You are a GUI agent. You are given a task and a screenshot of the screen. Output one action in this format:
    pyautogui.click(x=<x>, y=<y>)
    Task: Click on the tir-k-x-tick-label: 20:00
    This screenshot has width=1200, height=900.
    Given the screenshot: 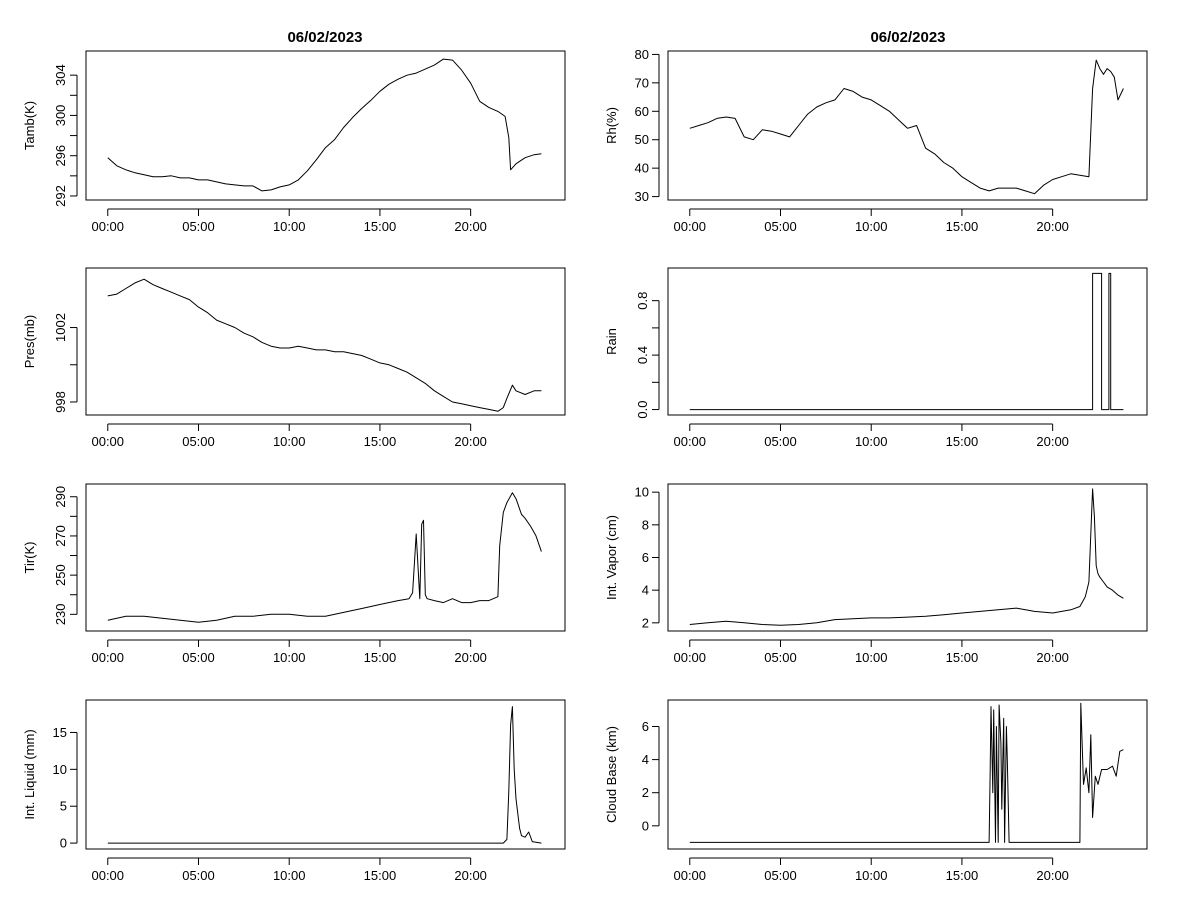 What is the action you would take?
    pyautogui.click(x=470, y=657)
    